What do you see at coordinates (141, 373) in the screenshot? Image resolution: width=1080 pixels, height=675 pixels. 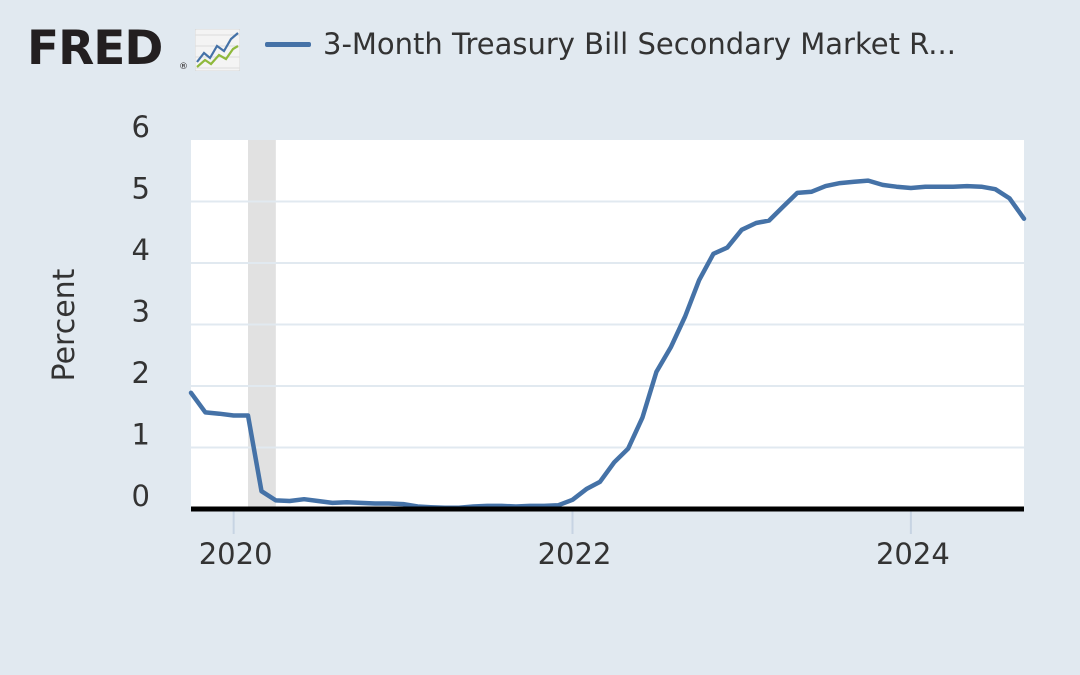 I see `y-tick-label: 2` at bounding box center [141, 373].